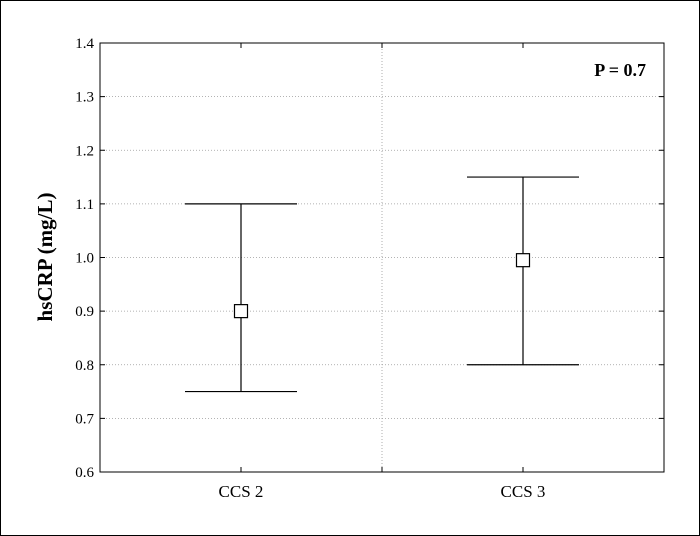 The width and height of the screenshot is (700, 536). I want to click on y-tick-label: 1.4, so click(84, 44).